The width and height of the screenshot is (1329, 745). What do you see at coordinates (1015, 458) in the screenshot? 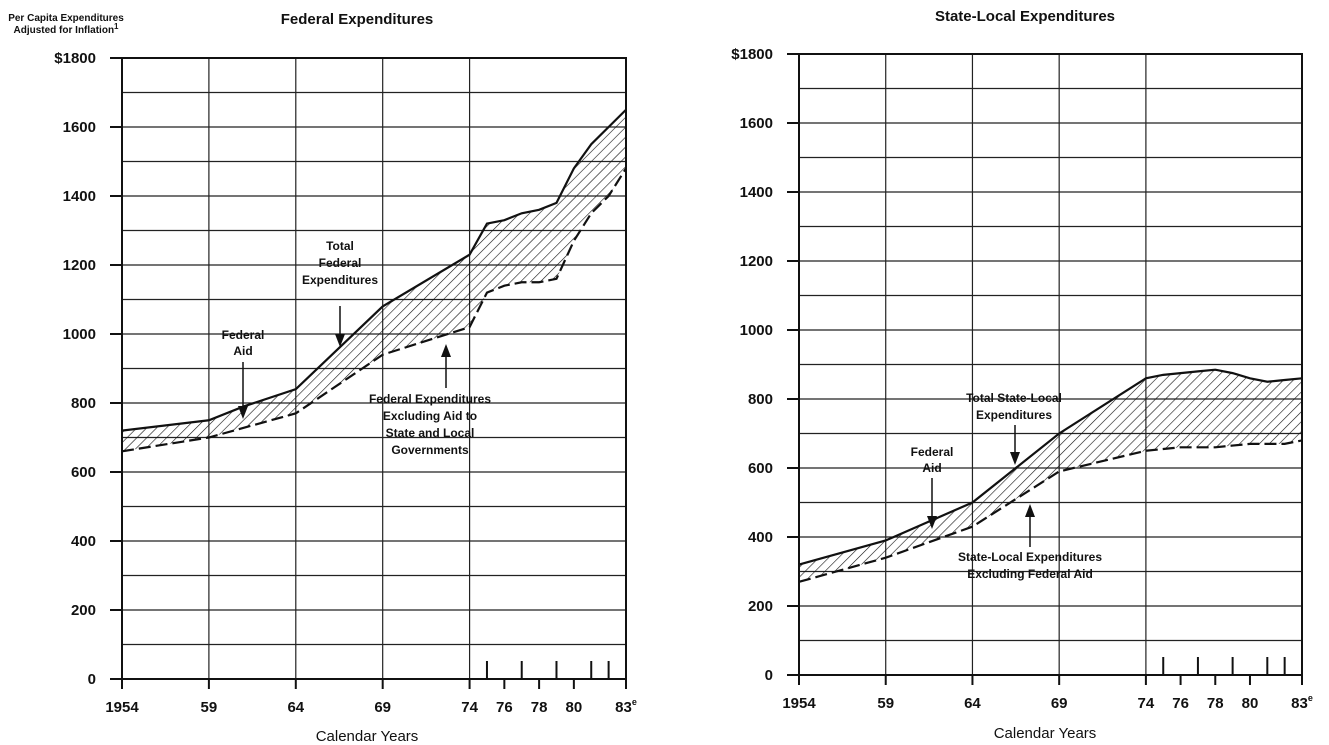
I see `arrowhead-total-state-local` at bounding box center [1015, 458].